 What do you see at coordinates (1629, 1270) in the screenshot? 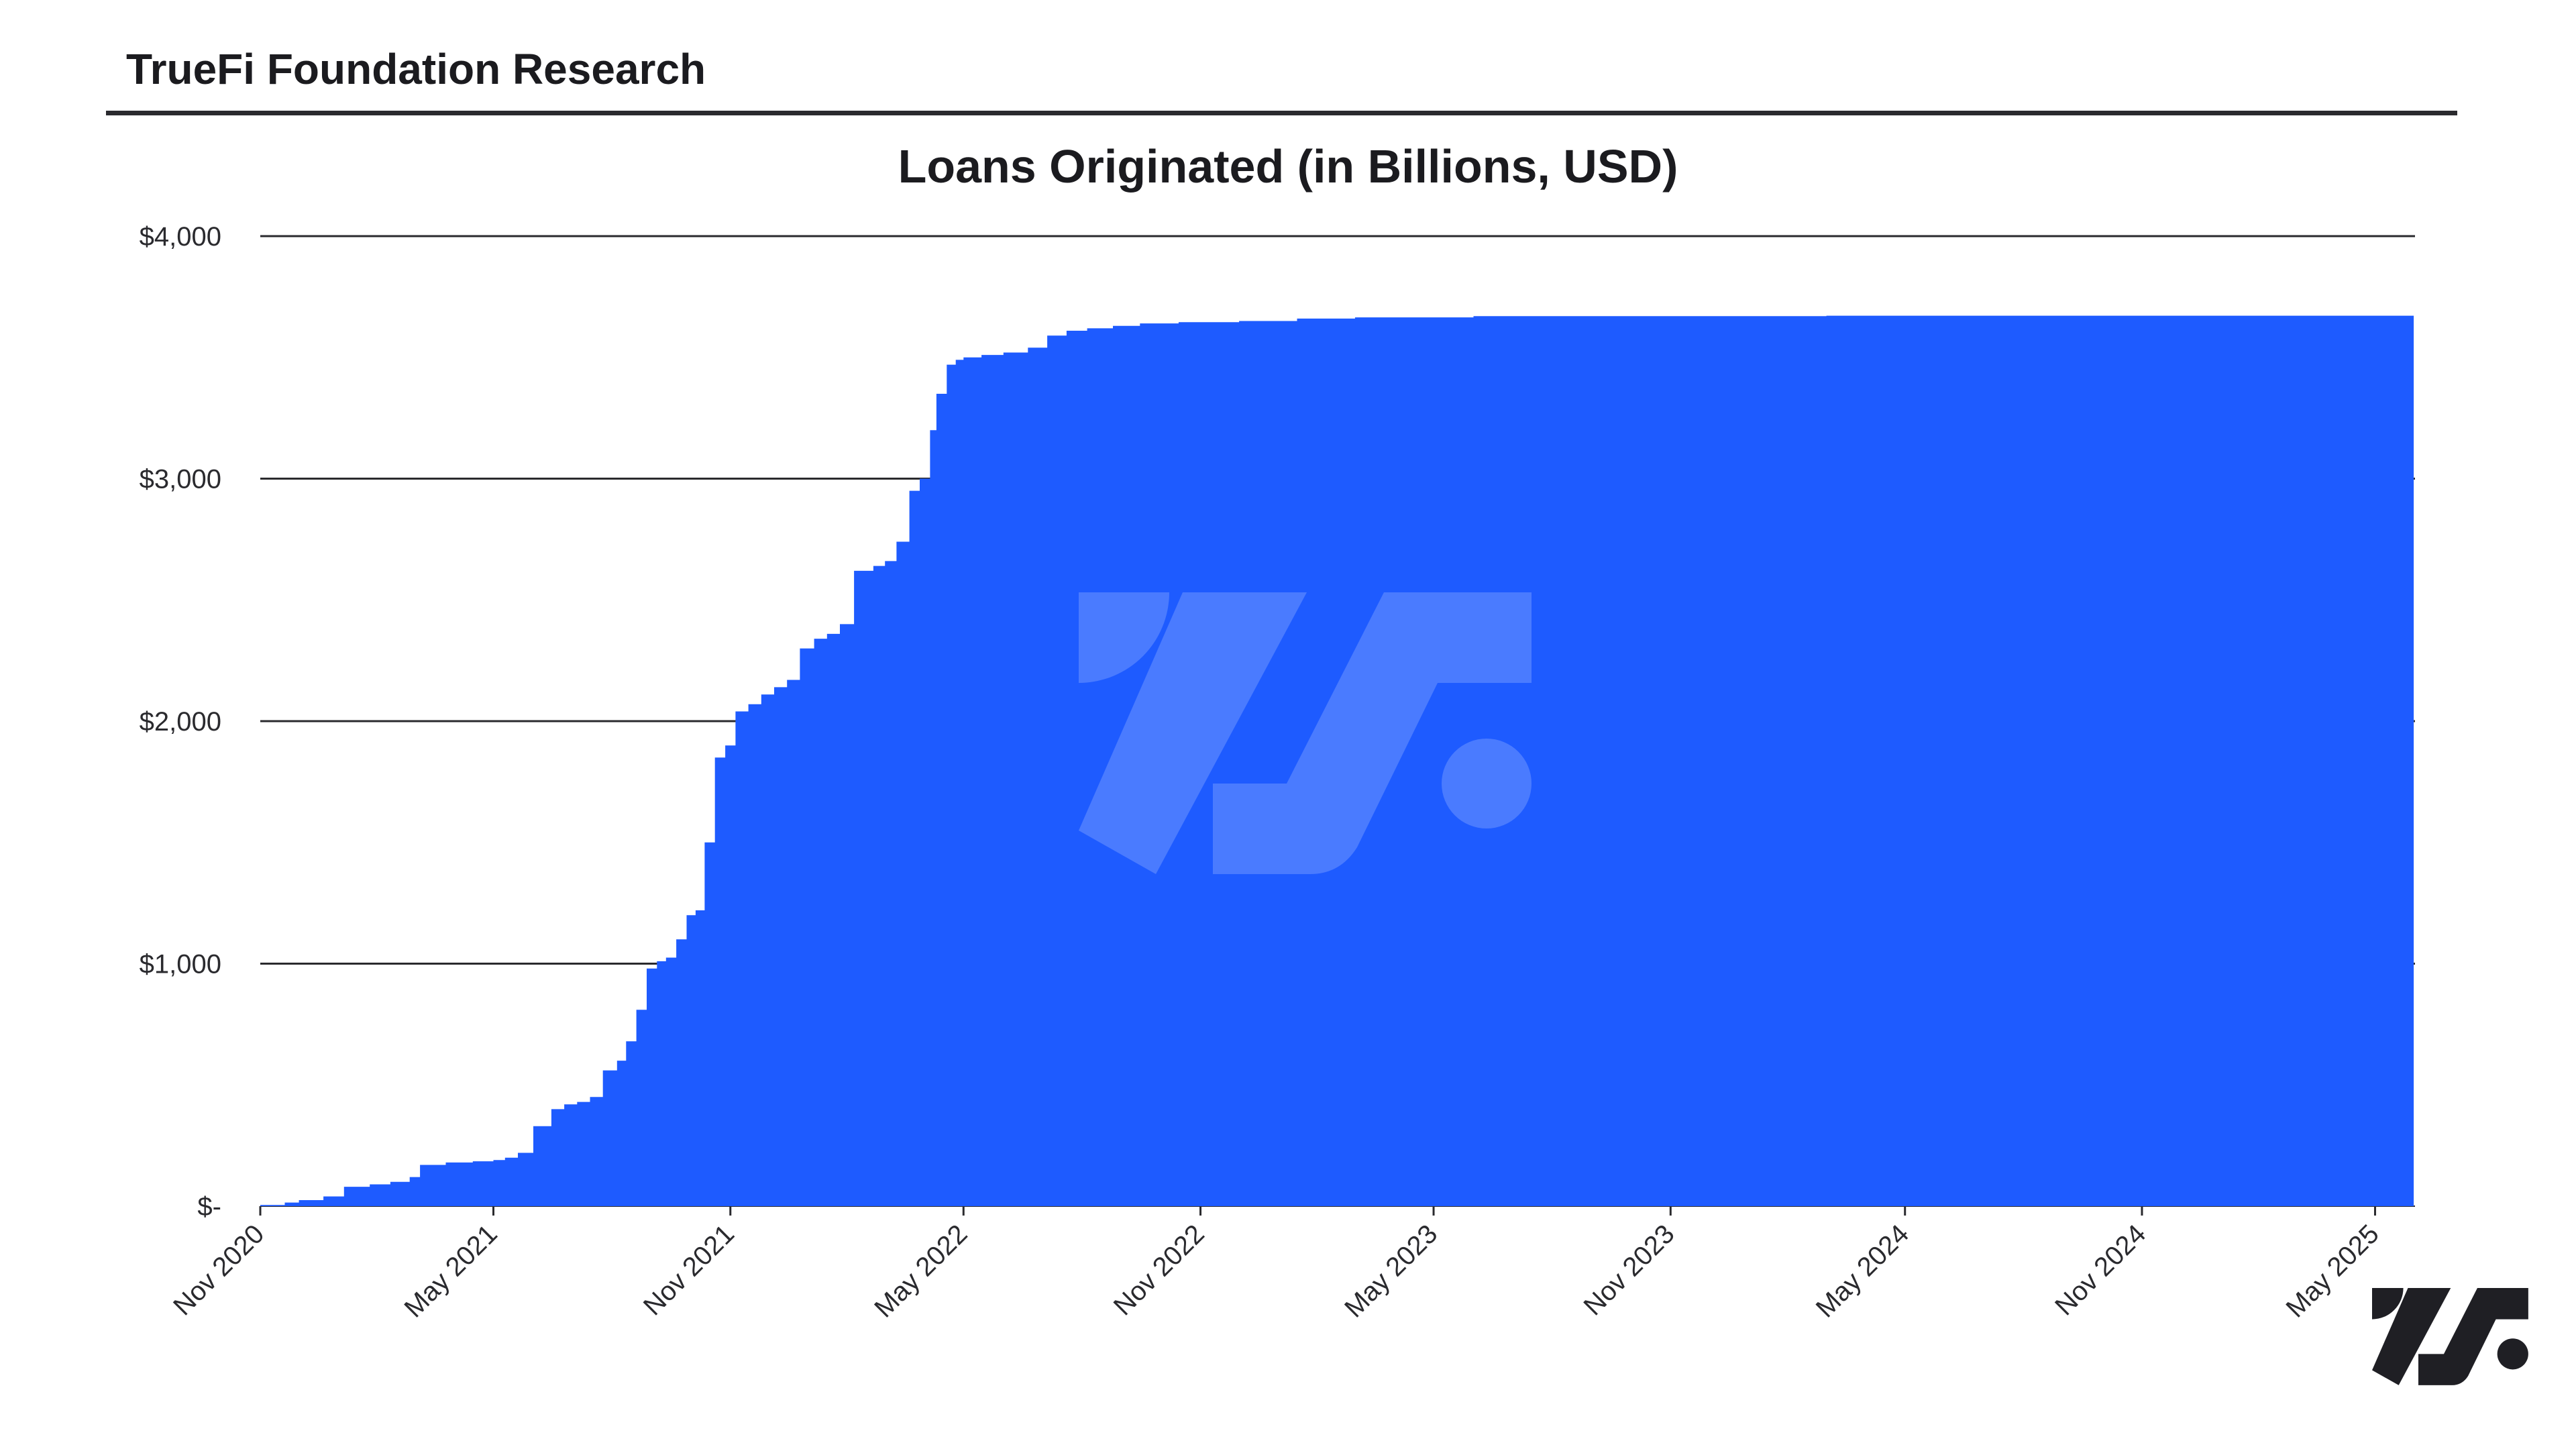
I see `x-tick-label-6: Nov 2023` at bounding box center [1629, 1270].